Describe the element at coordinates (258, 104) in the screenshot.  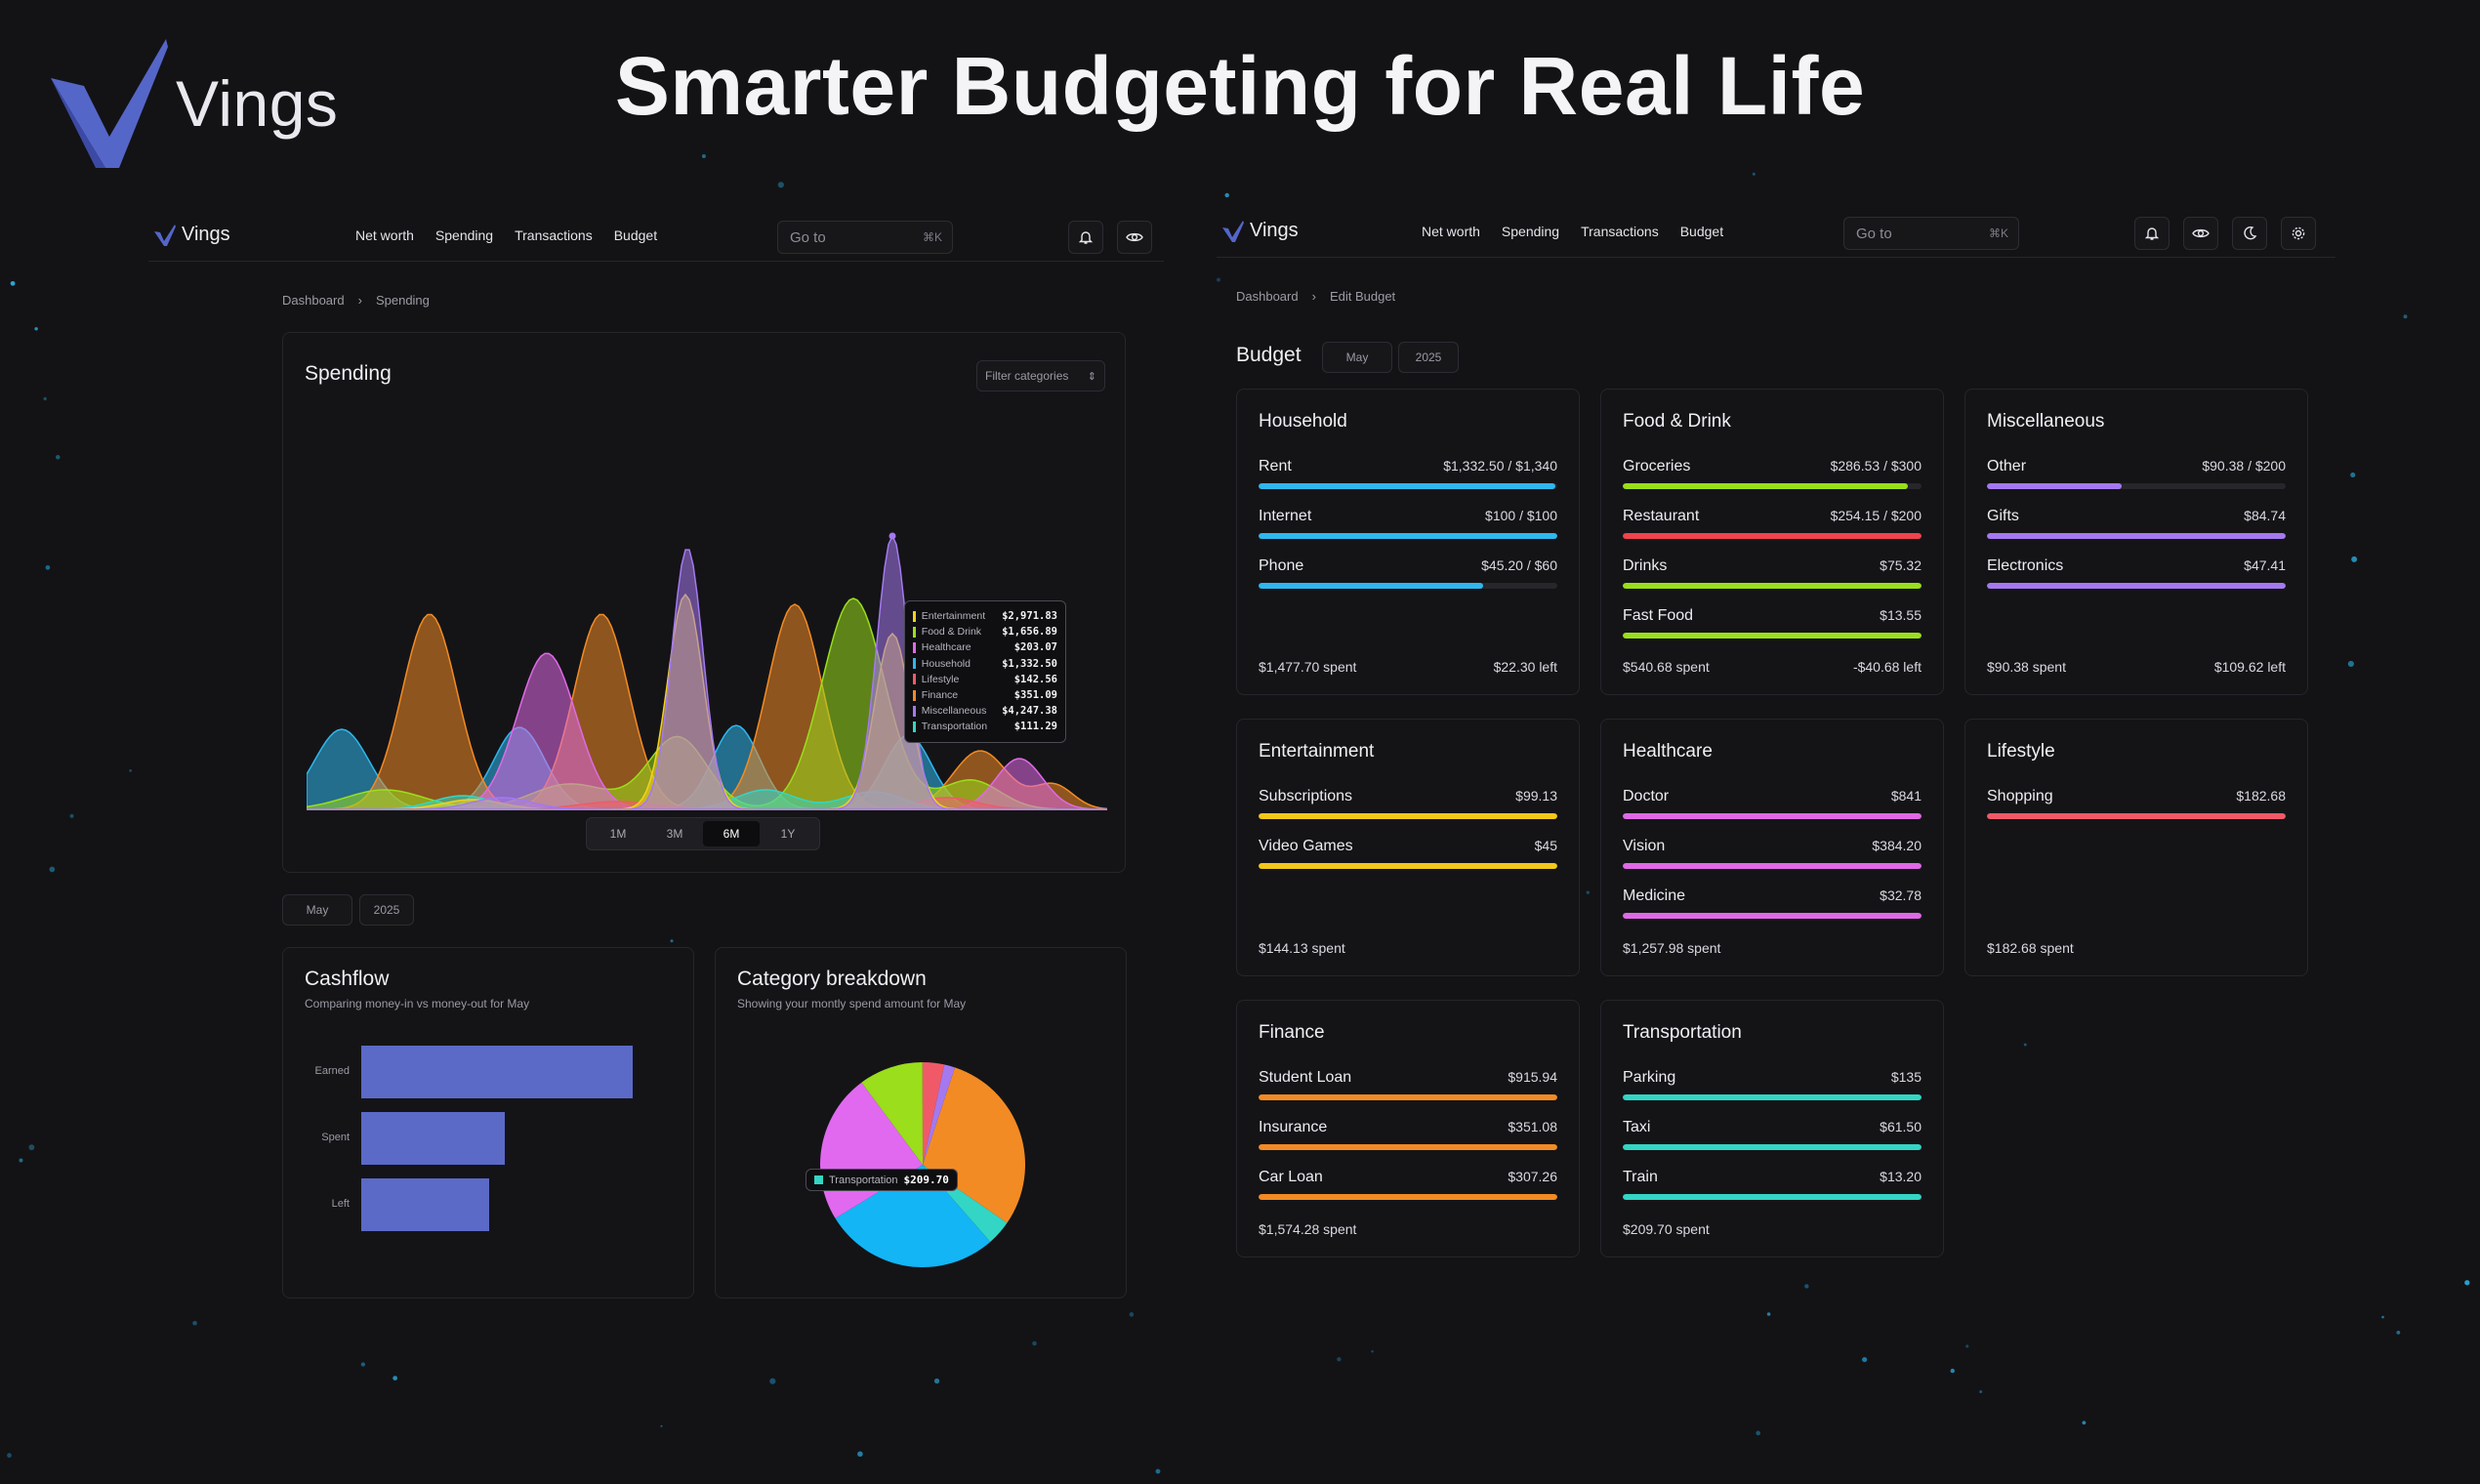
I see `brand-name: Vings` at that location.